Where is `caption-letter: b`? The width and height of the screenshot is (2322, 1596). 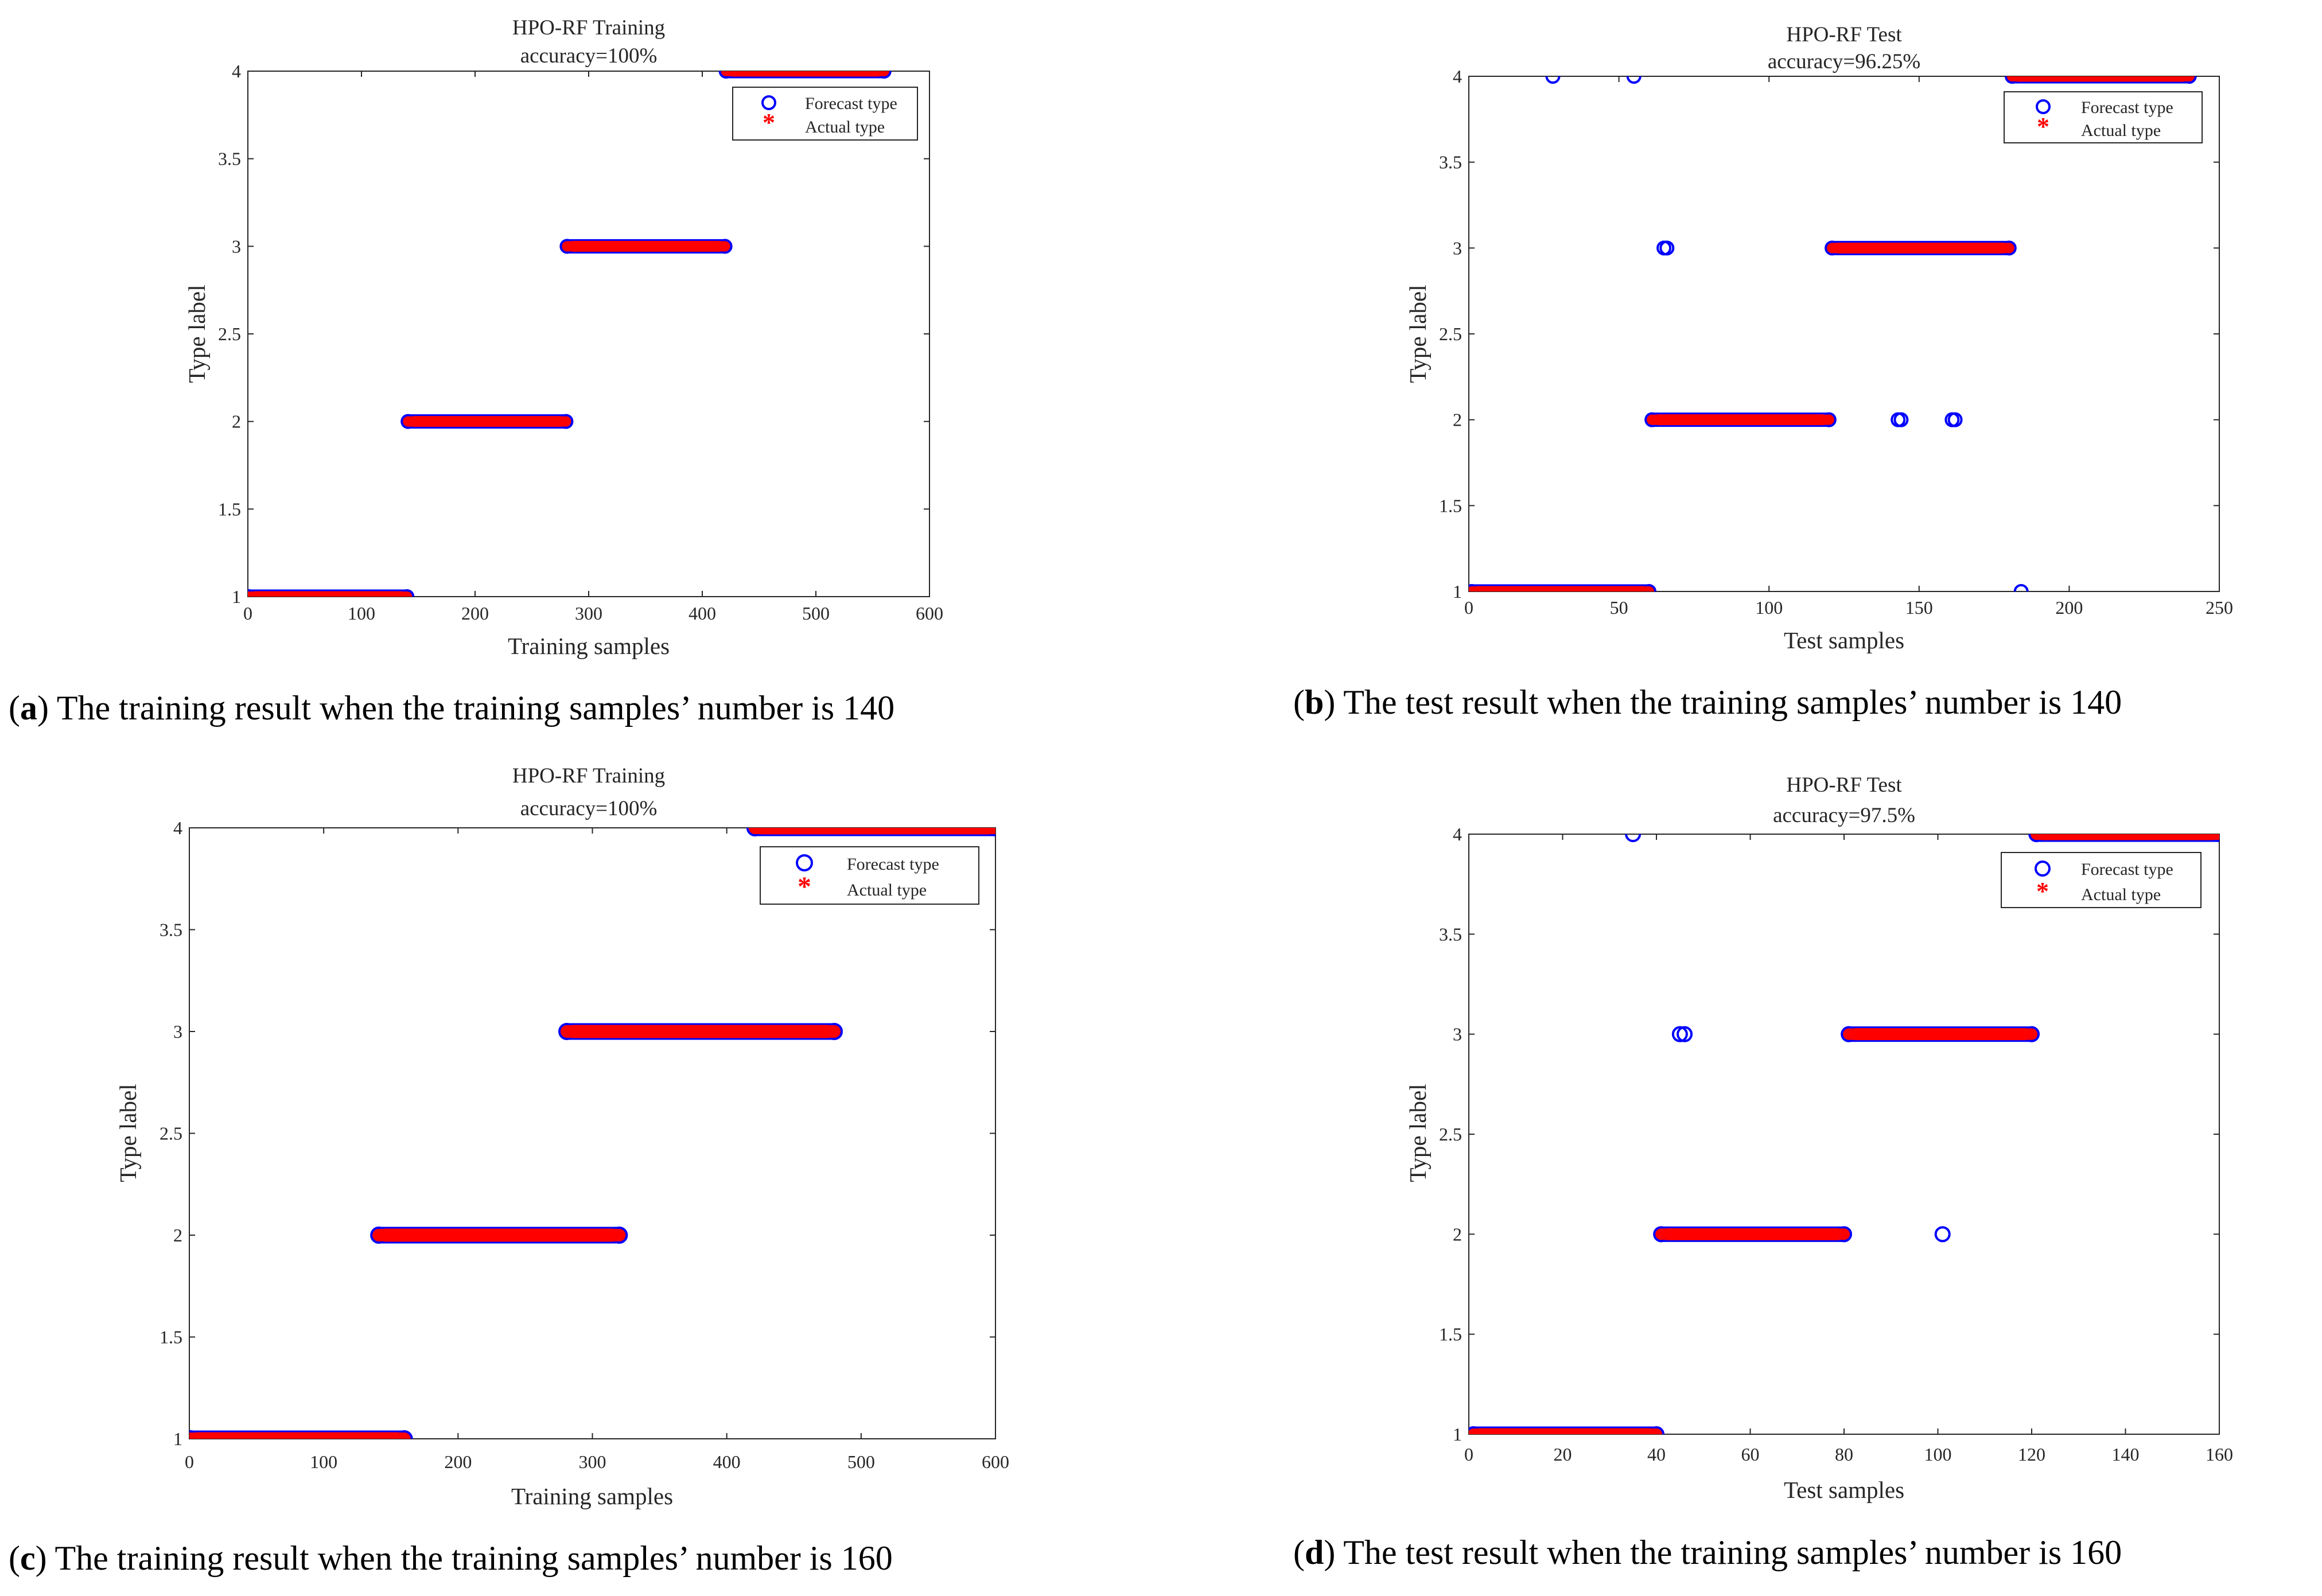 caption-letter: b is located at coordinates (1314, 702).